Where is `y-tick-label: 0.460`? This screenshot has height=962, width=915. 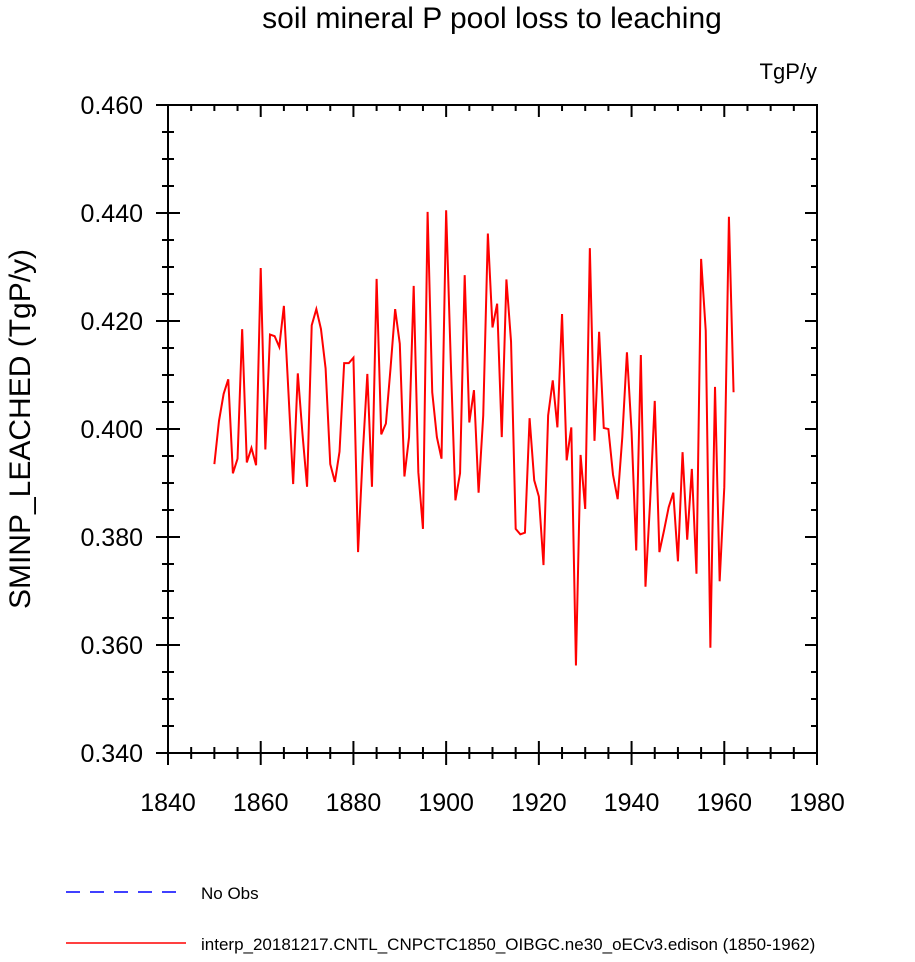
y-tick-label: 0.460 is located at coordinates (111, 106).